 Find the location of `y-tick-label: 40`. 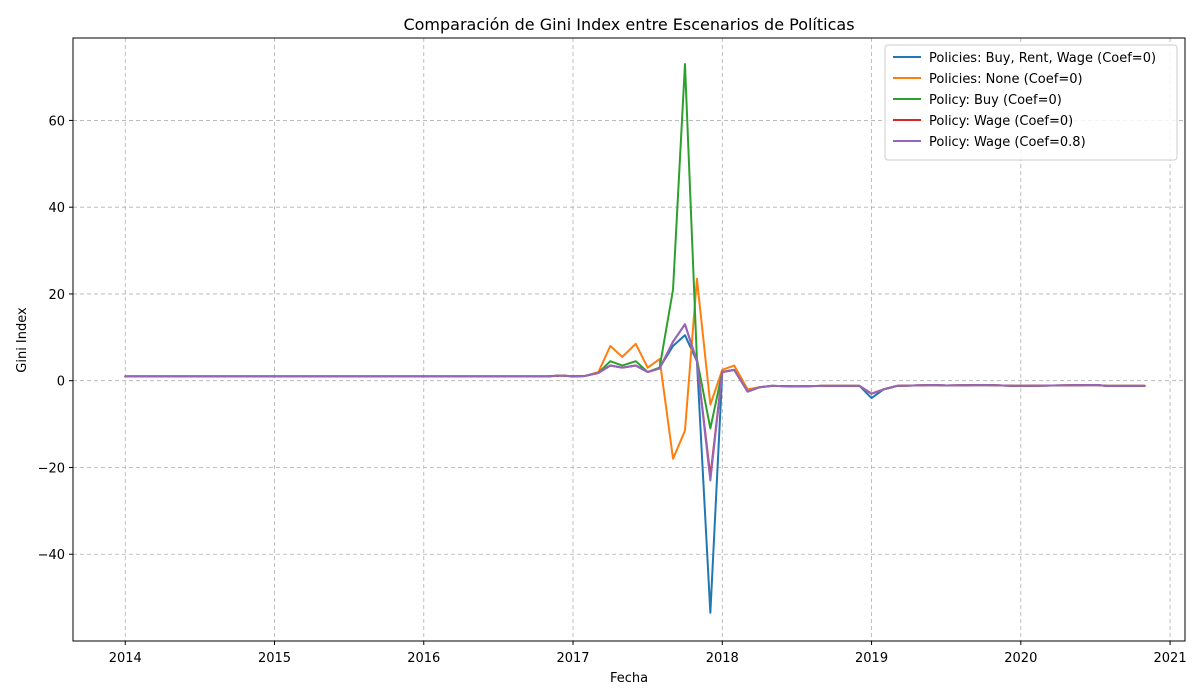

y-tick-label: 40 is located at coordinates (56, 208).